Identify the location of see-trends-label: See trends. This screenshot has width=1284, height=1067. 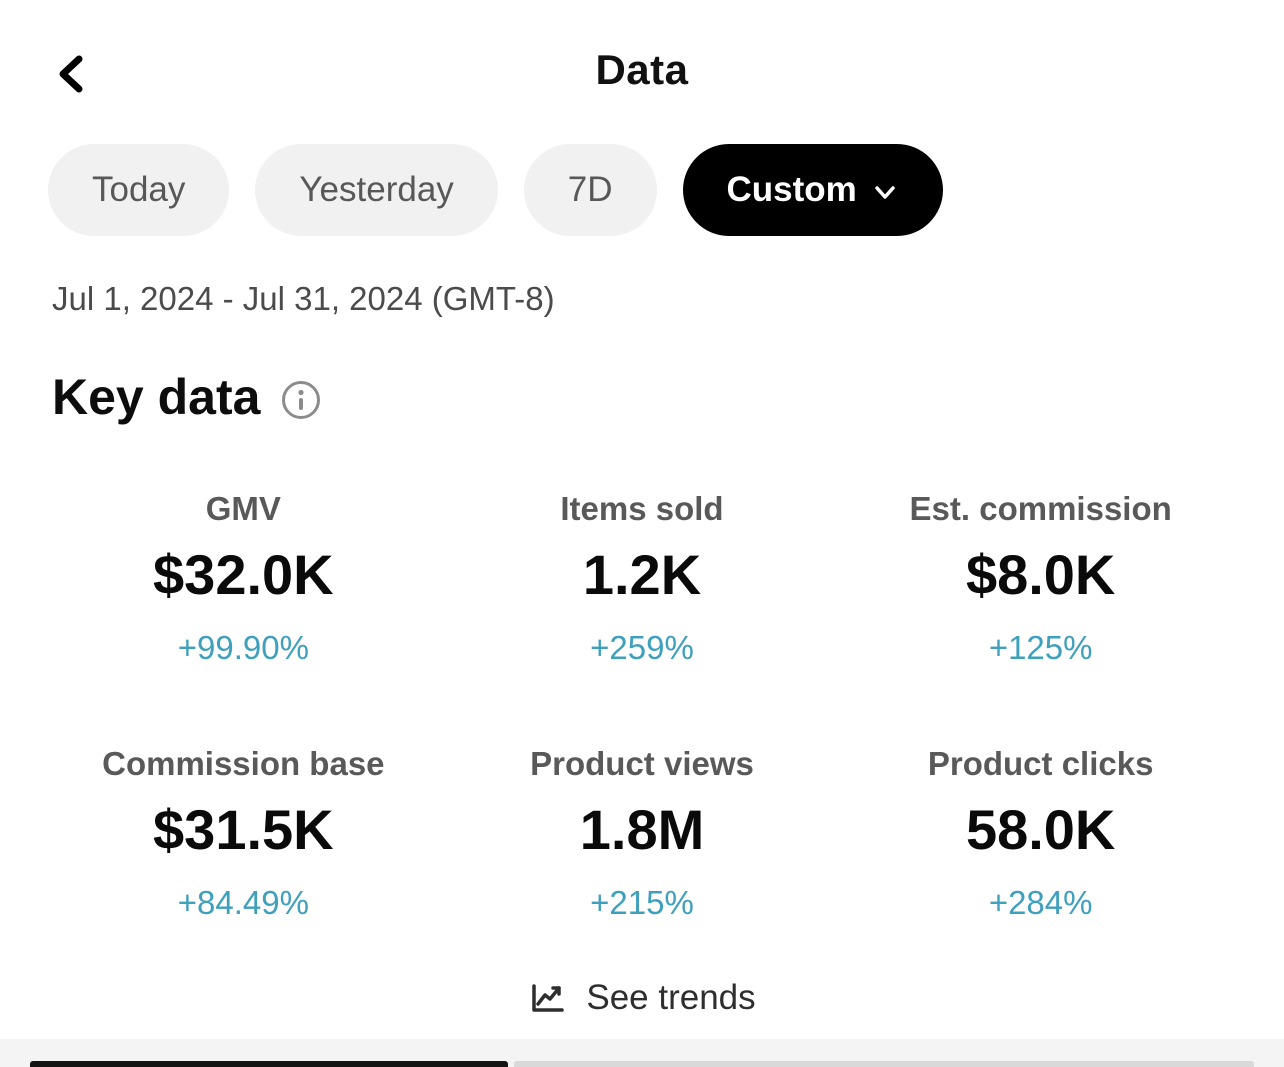
(671, 997).